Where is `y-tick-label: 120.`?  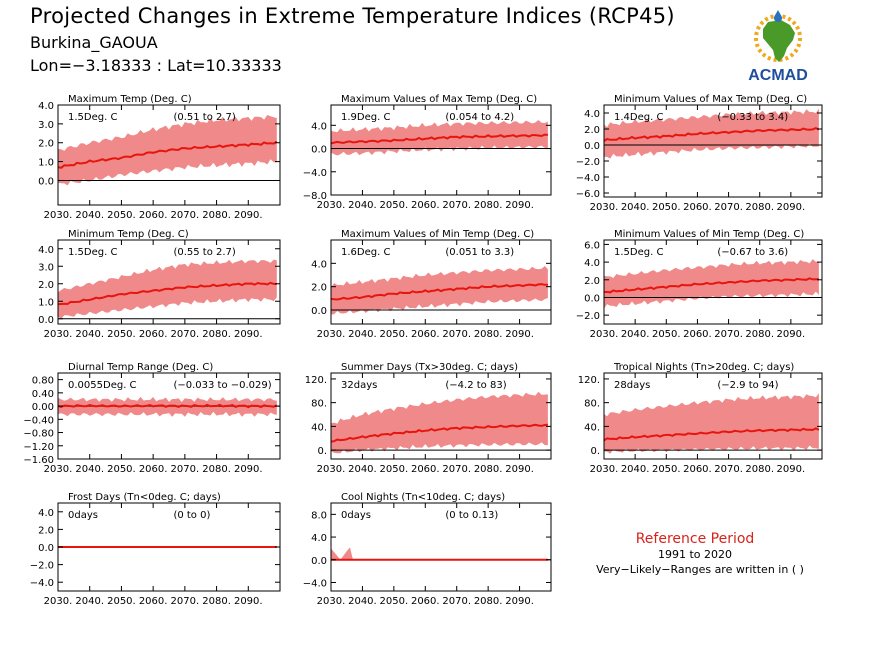 y-tick-label: 120. is located at coordinates (316, 380).